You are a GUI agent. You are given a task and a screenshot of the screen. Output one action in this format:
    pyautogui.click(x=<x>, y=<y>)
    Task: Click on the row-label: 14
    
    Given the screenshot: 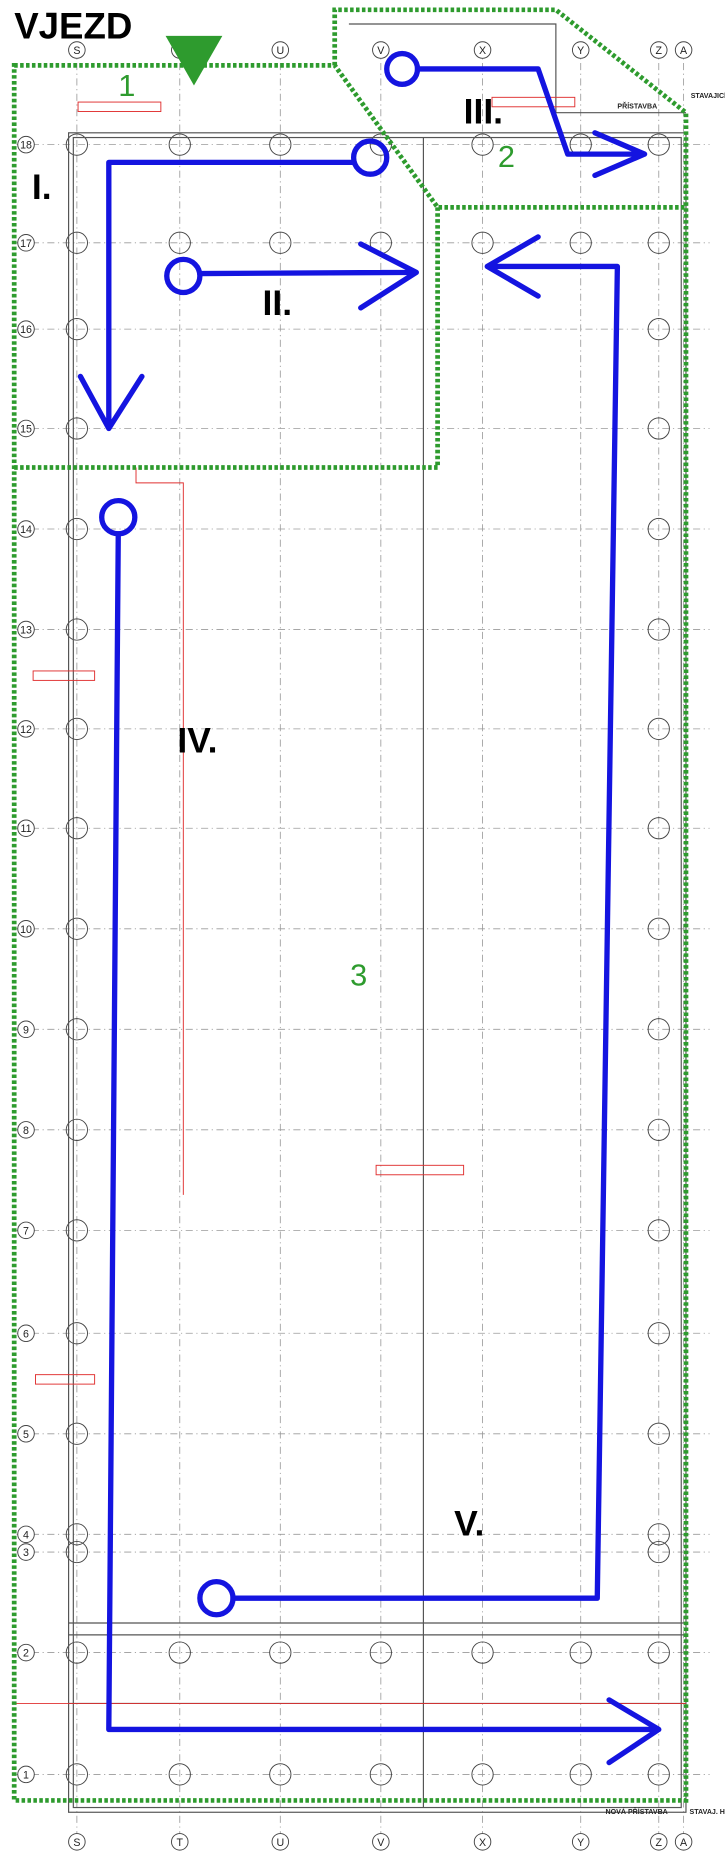 What is the action you would take?
    pyautogui.click(x=26, y=530)
    